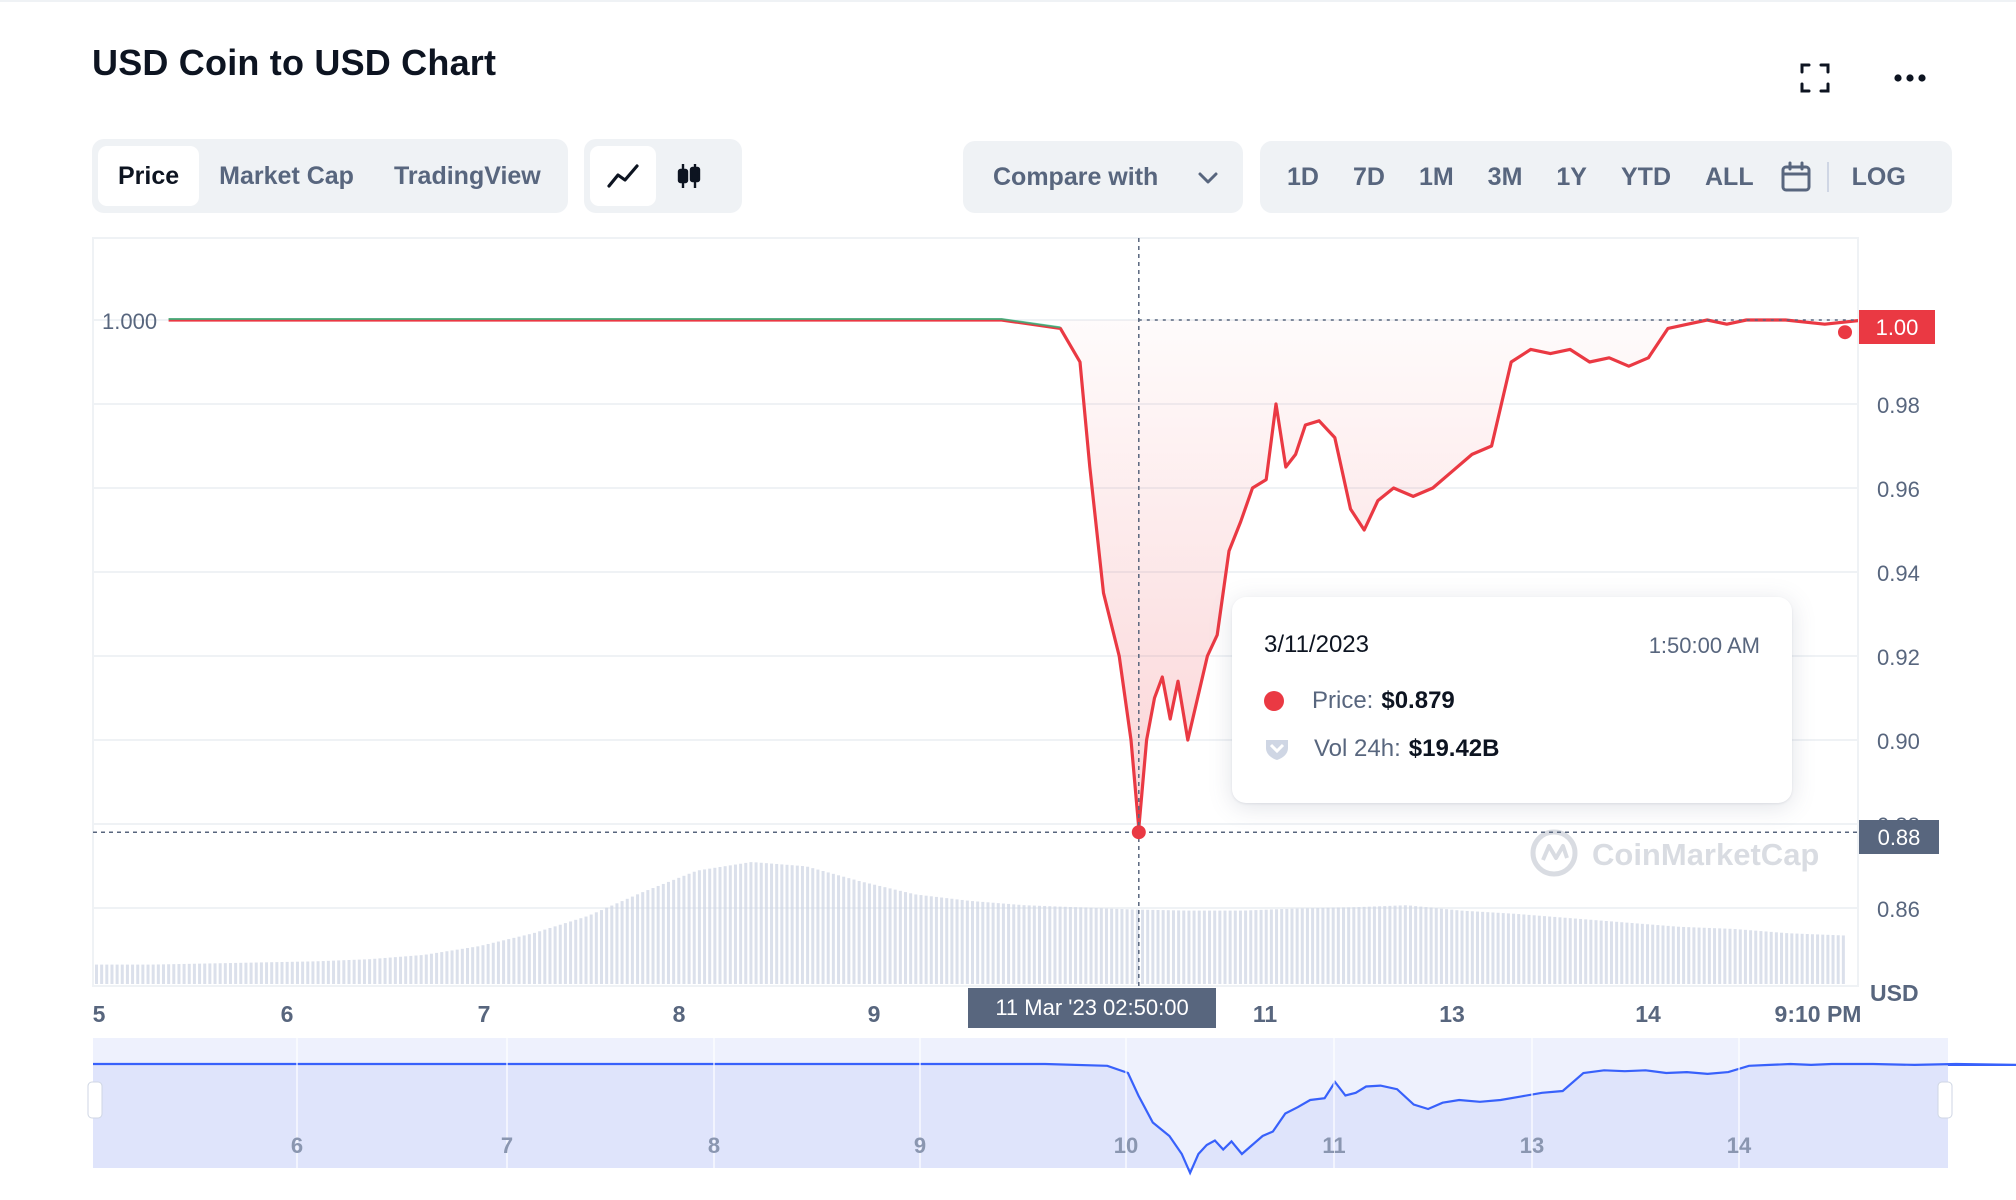 This screenshot has width=2016, height=1200. I want to click on line-chart-icon, so click(623, 176).